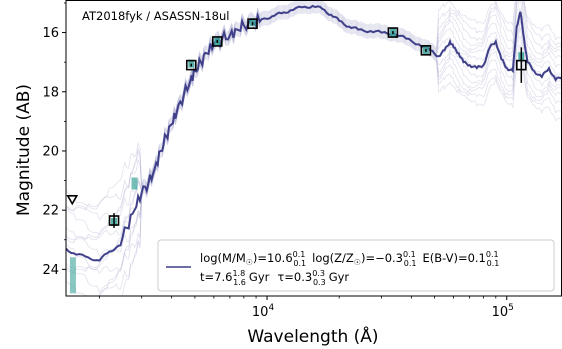 The height and width of the screenshot is (349, 562). What do you see at coordinates (263, 311) in the screenshot?
I see `x-tick-label: 10⁴` at bounding box center [263, 311].